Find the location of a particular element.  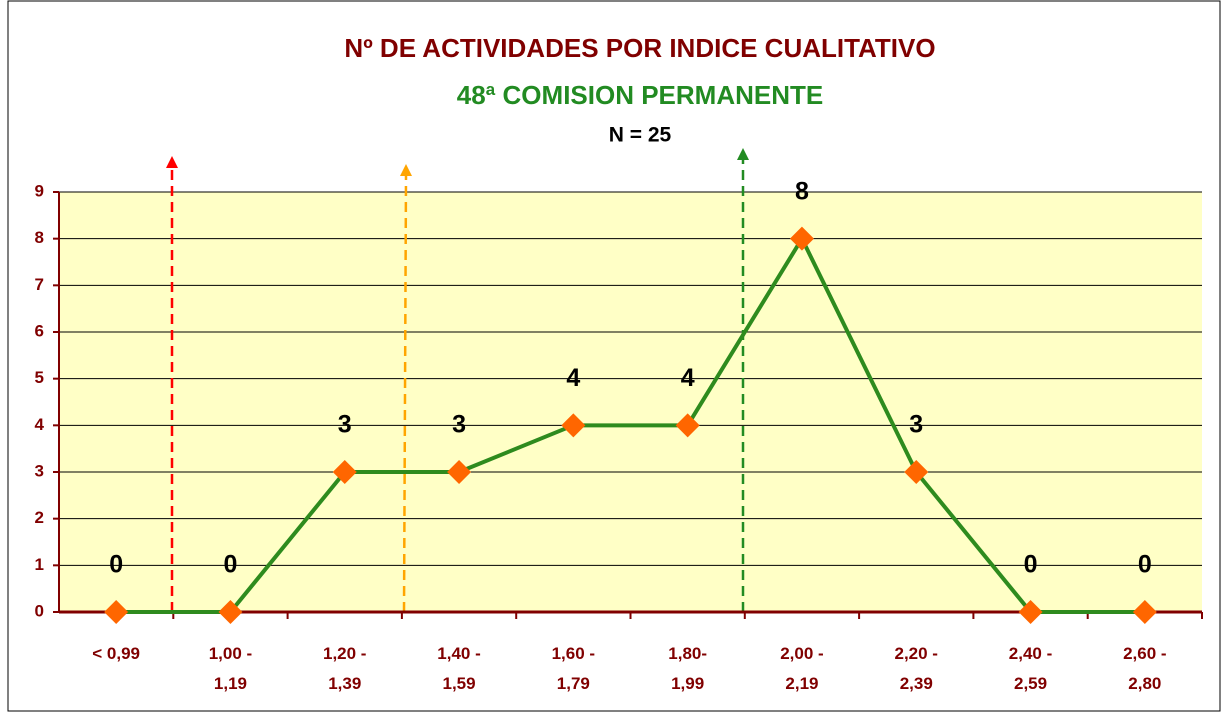

data-label: 8 is located at coordinates (802, 191).